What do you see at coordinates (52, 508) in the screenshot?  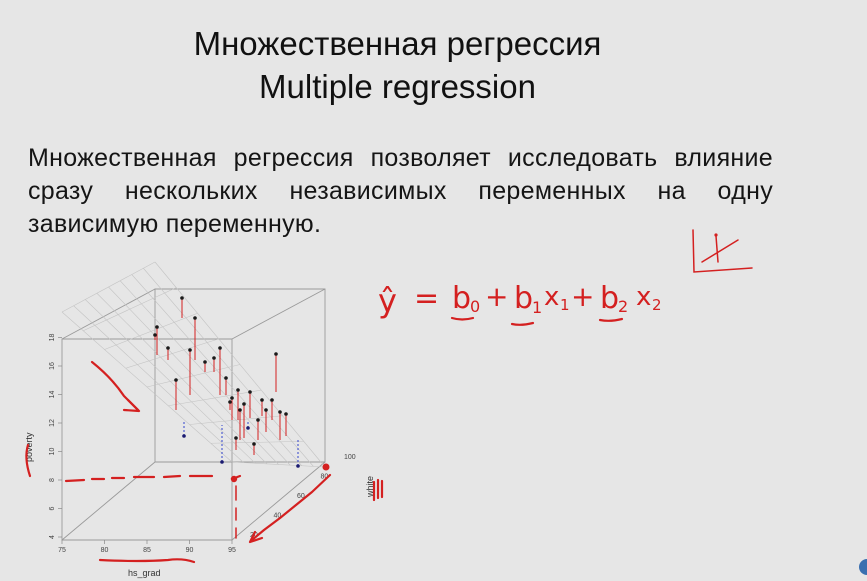 I see `z-tick-label: 6` at bounding box center [52, 508].